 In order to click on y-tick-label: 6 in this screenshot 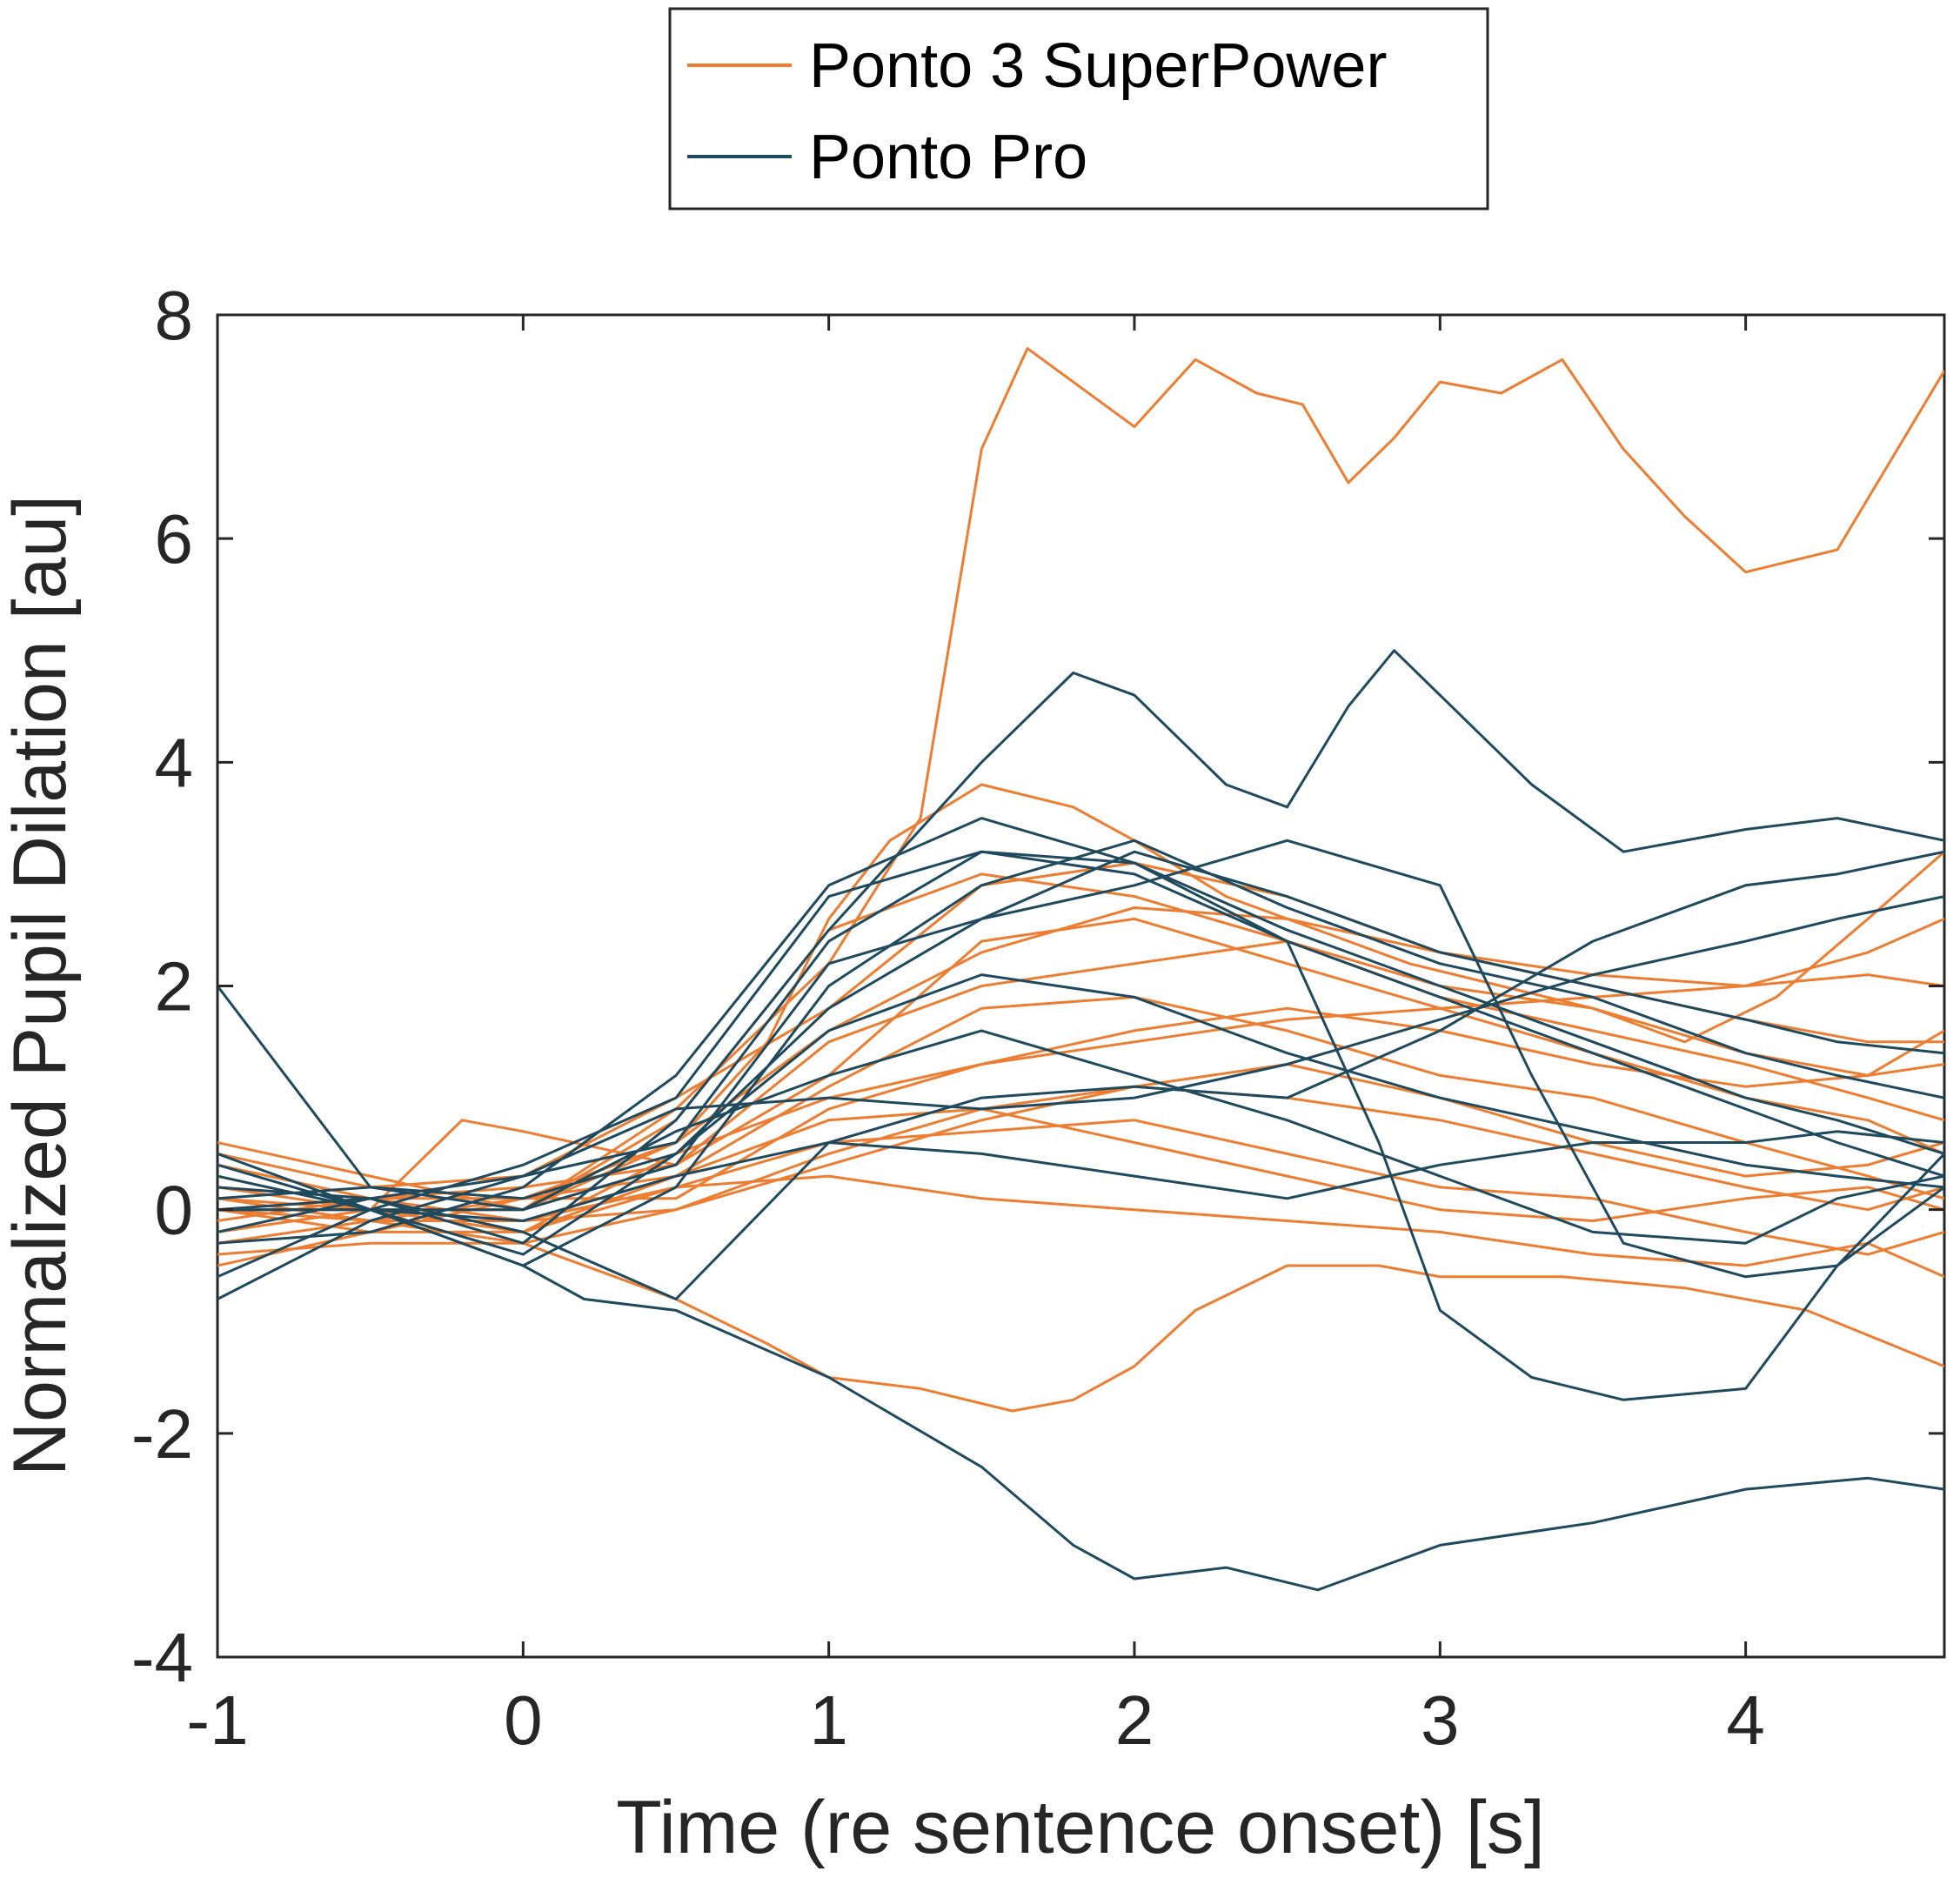, I will do `click(175, 539)`.